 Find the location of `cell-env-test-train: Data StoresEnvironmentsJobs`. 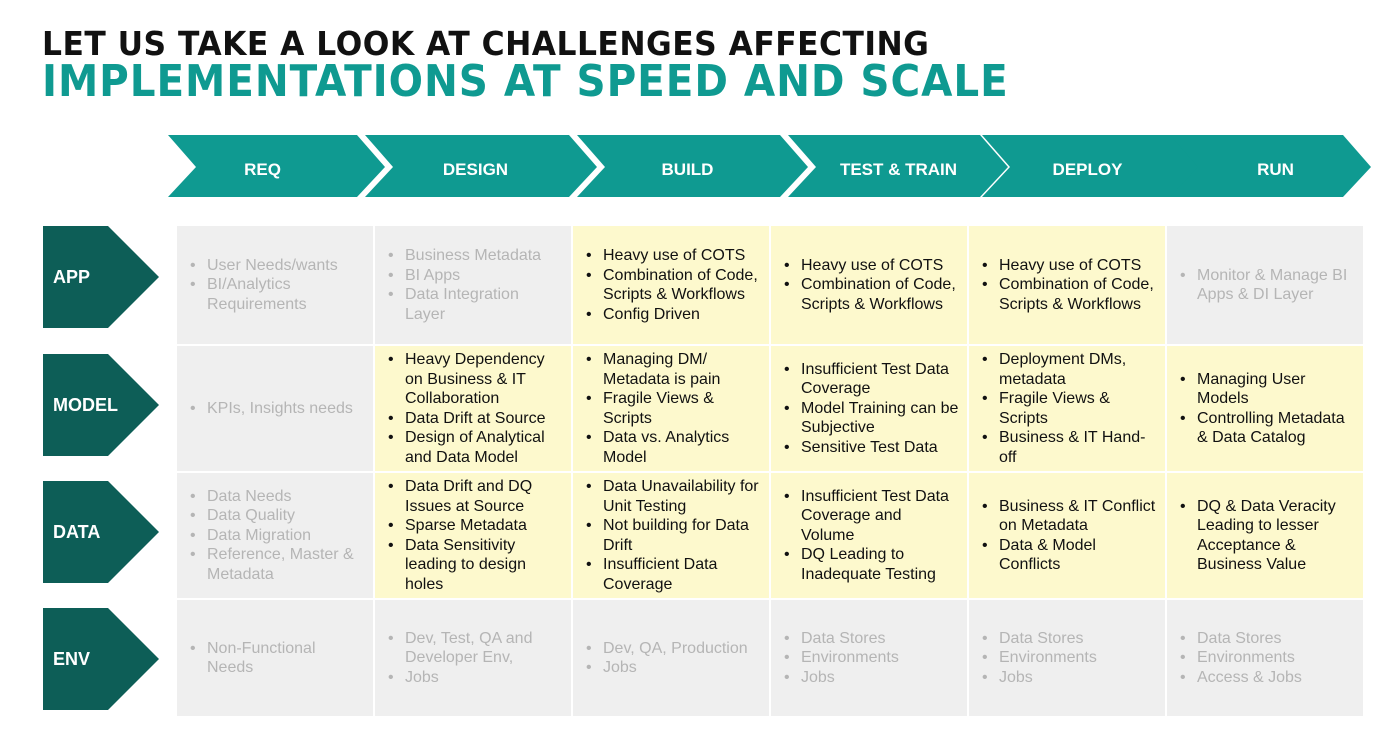

cell-env-test-train: Data StoresEnvironmentsJobs is located at coordinates (869, 658).